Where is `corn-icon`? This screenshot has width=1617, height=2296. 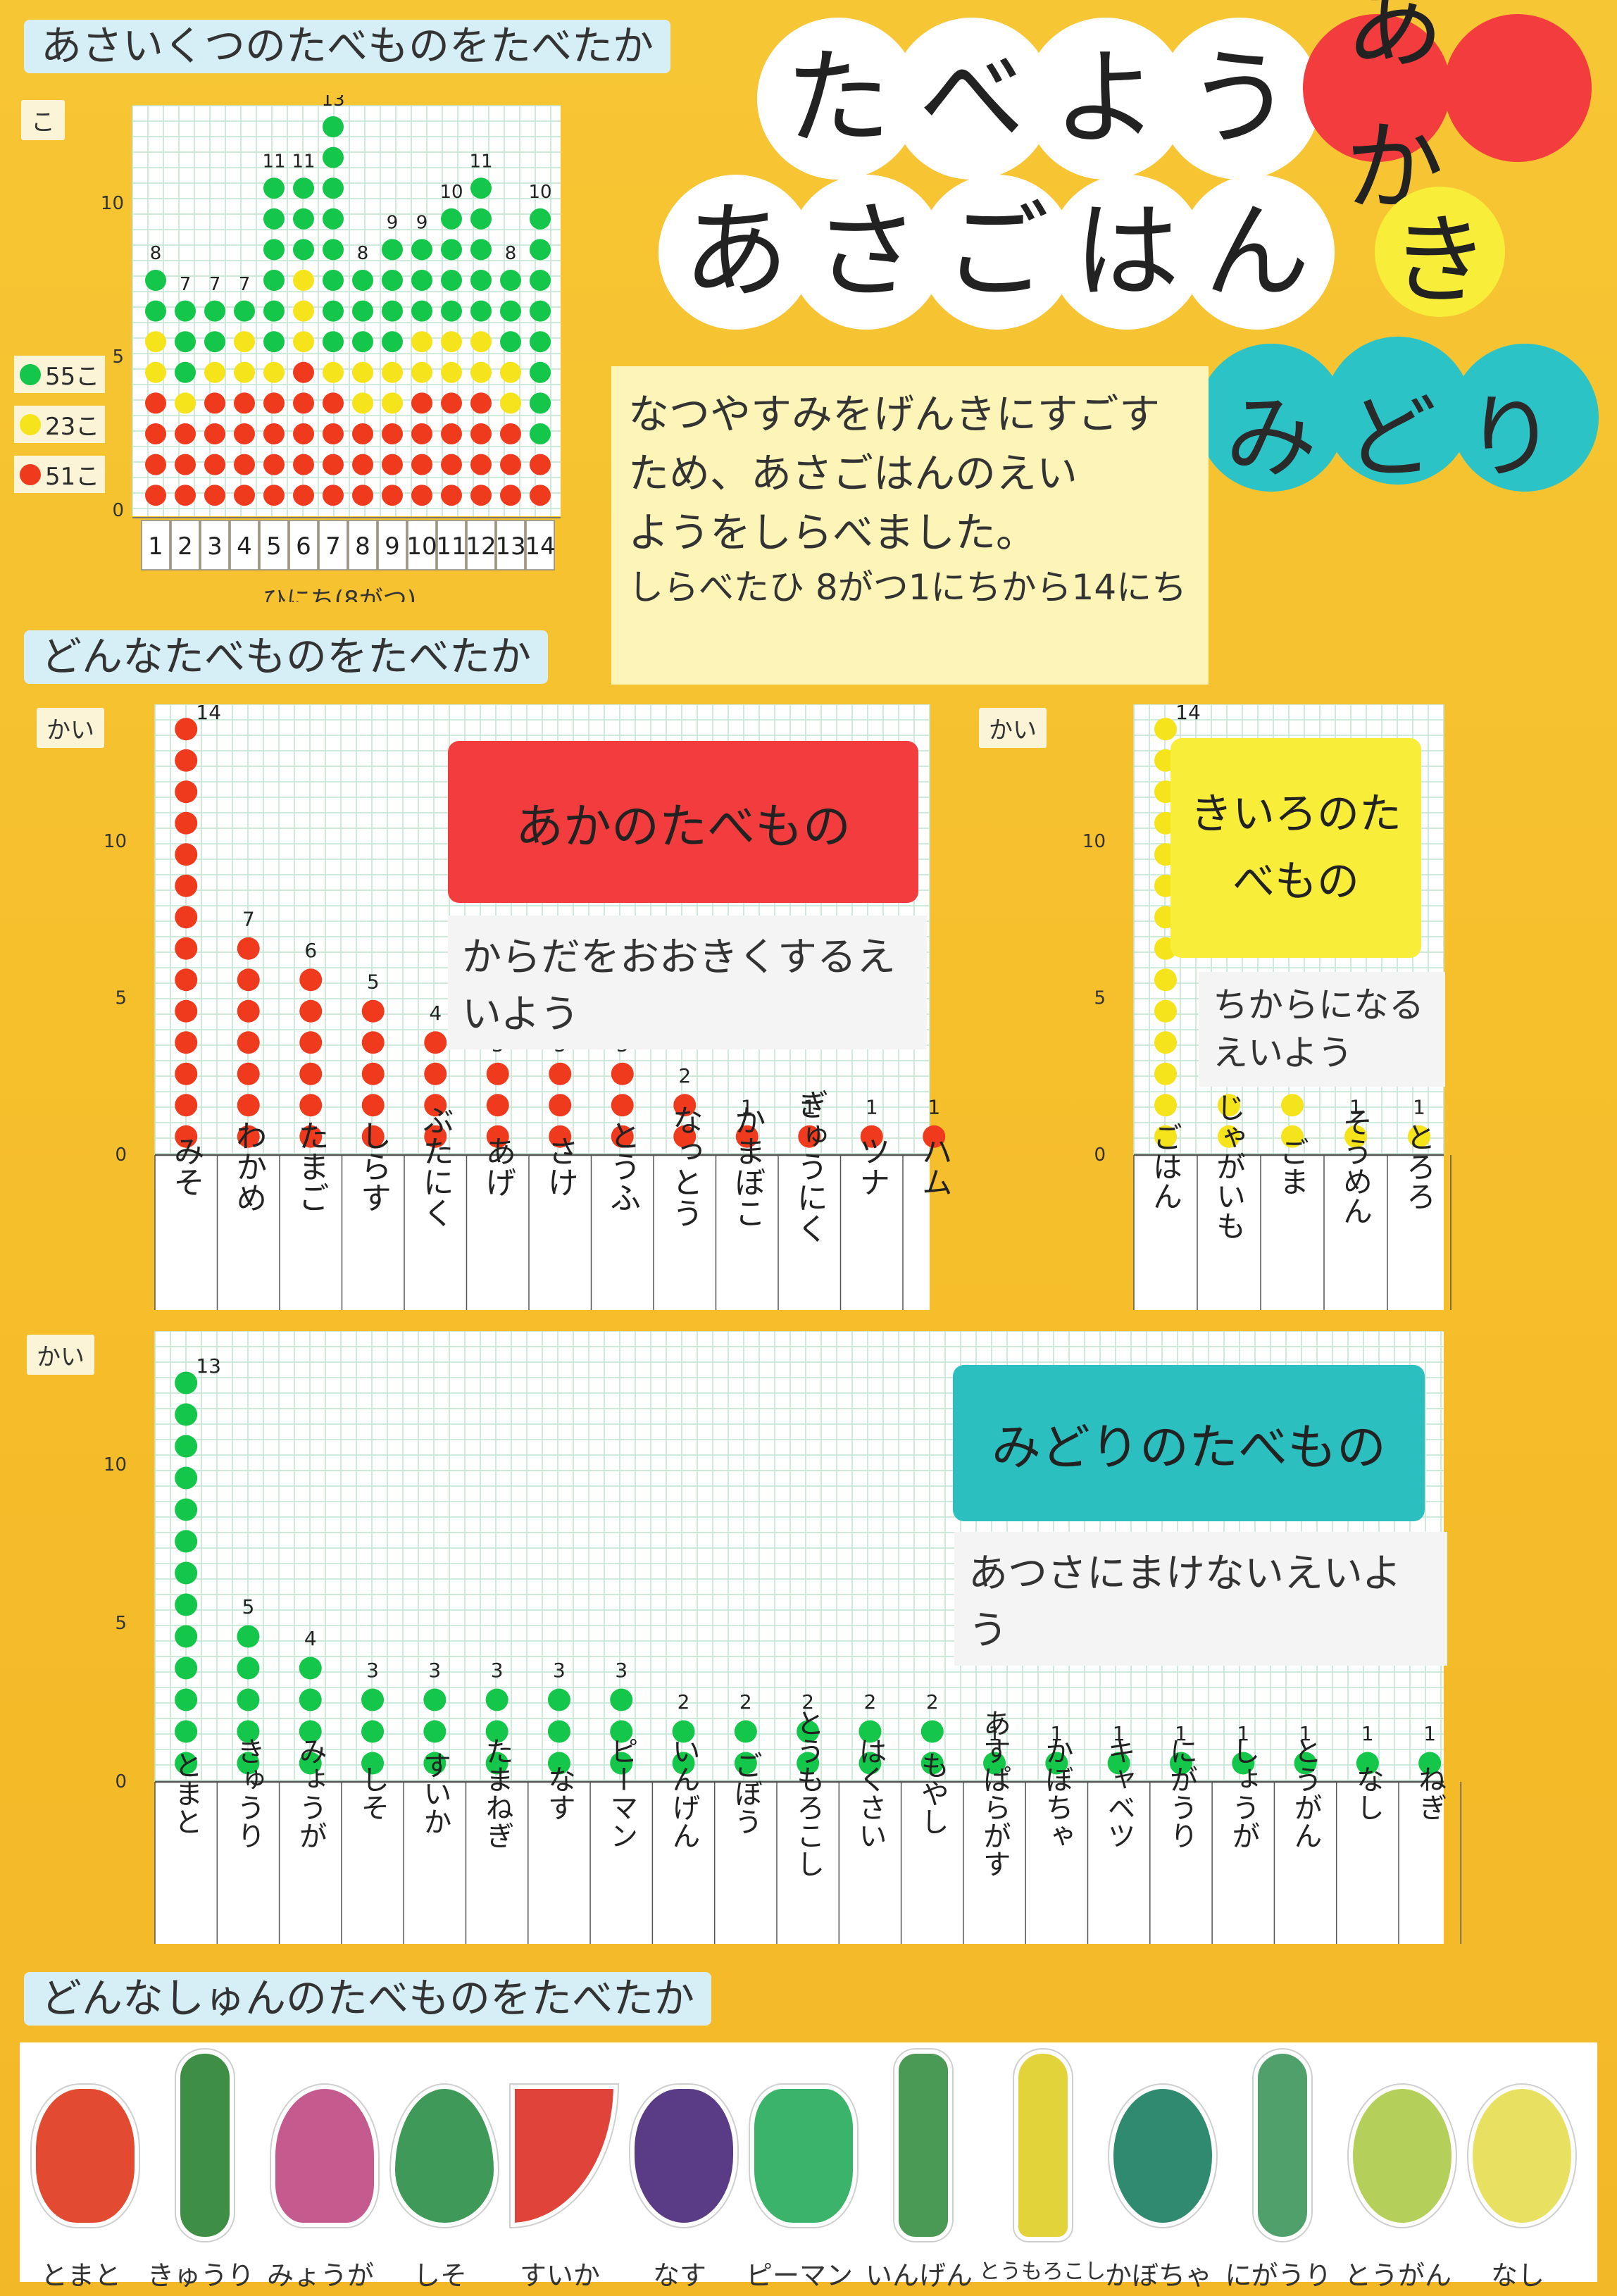 corn-icon is located at coordinates (1043, 2145).